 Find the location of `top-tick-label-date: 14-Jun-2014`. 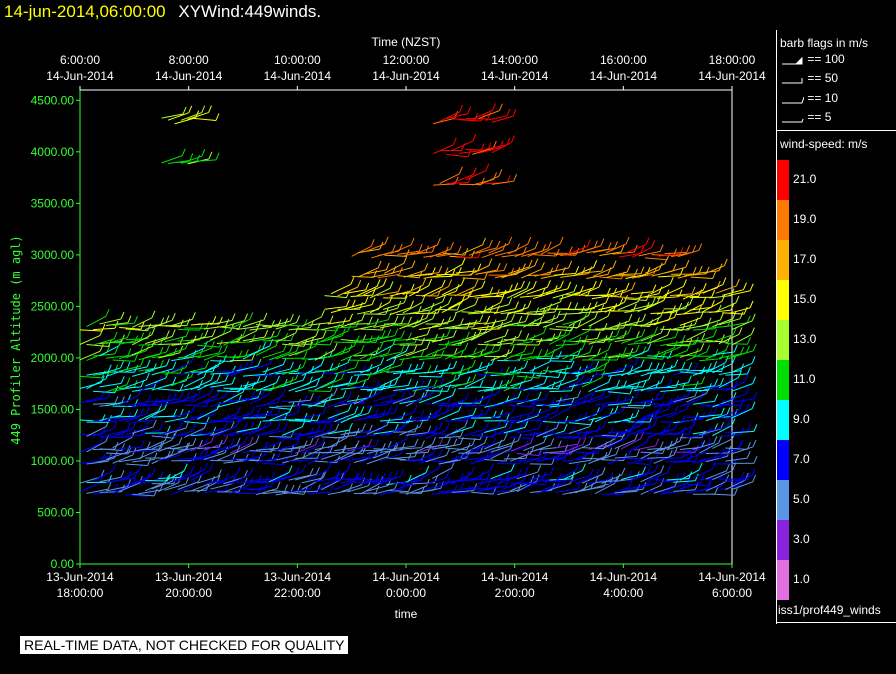

top-tick-label-date: 14-Jun-2014 is located at coordinates (515, 76).